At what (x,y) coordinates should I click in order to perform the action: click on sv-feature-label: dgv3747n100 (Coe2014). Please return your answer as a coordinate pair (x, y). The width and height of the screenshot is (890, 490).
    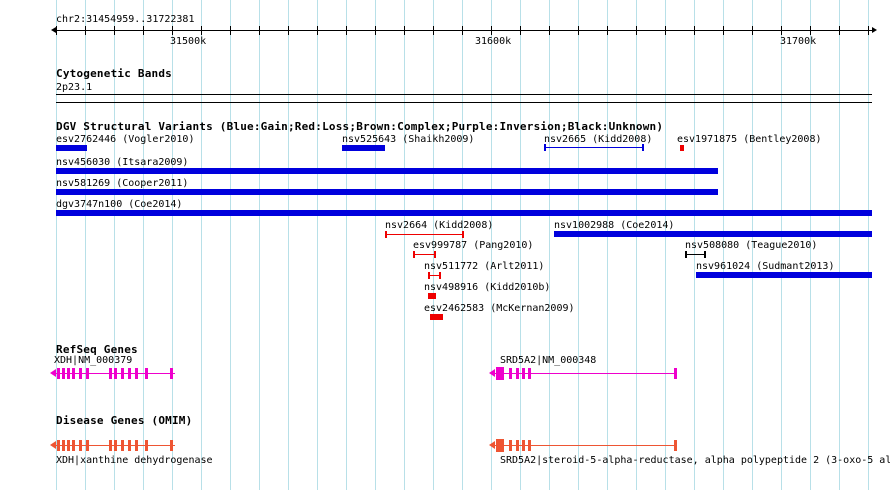
    Looking at the image, I should click on (119, 204).